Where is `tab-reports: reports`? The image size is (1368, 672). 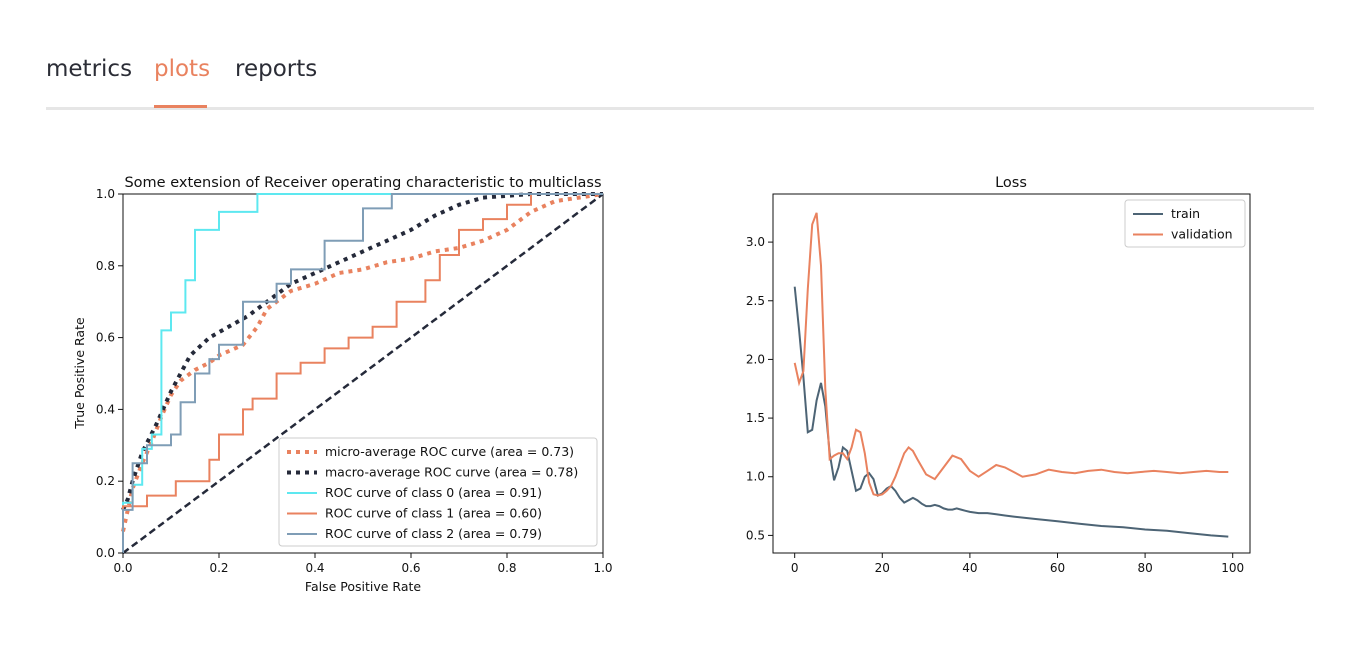 tab-reports: reports is located at coordinates (276, 69).